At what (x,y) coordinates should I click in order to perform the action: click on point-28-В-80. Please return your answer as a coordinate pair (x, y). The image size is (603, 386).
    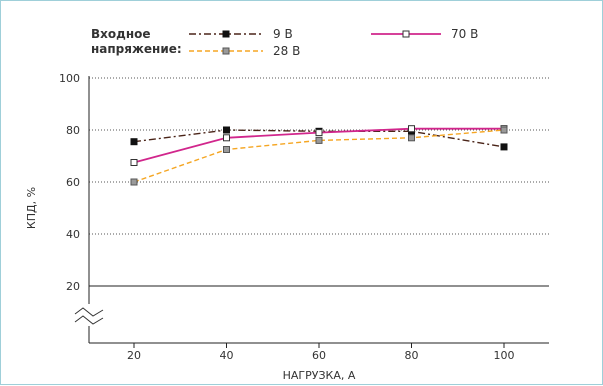
    Looking at the image, I should click on (411, 138).